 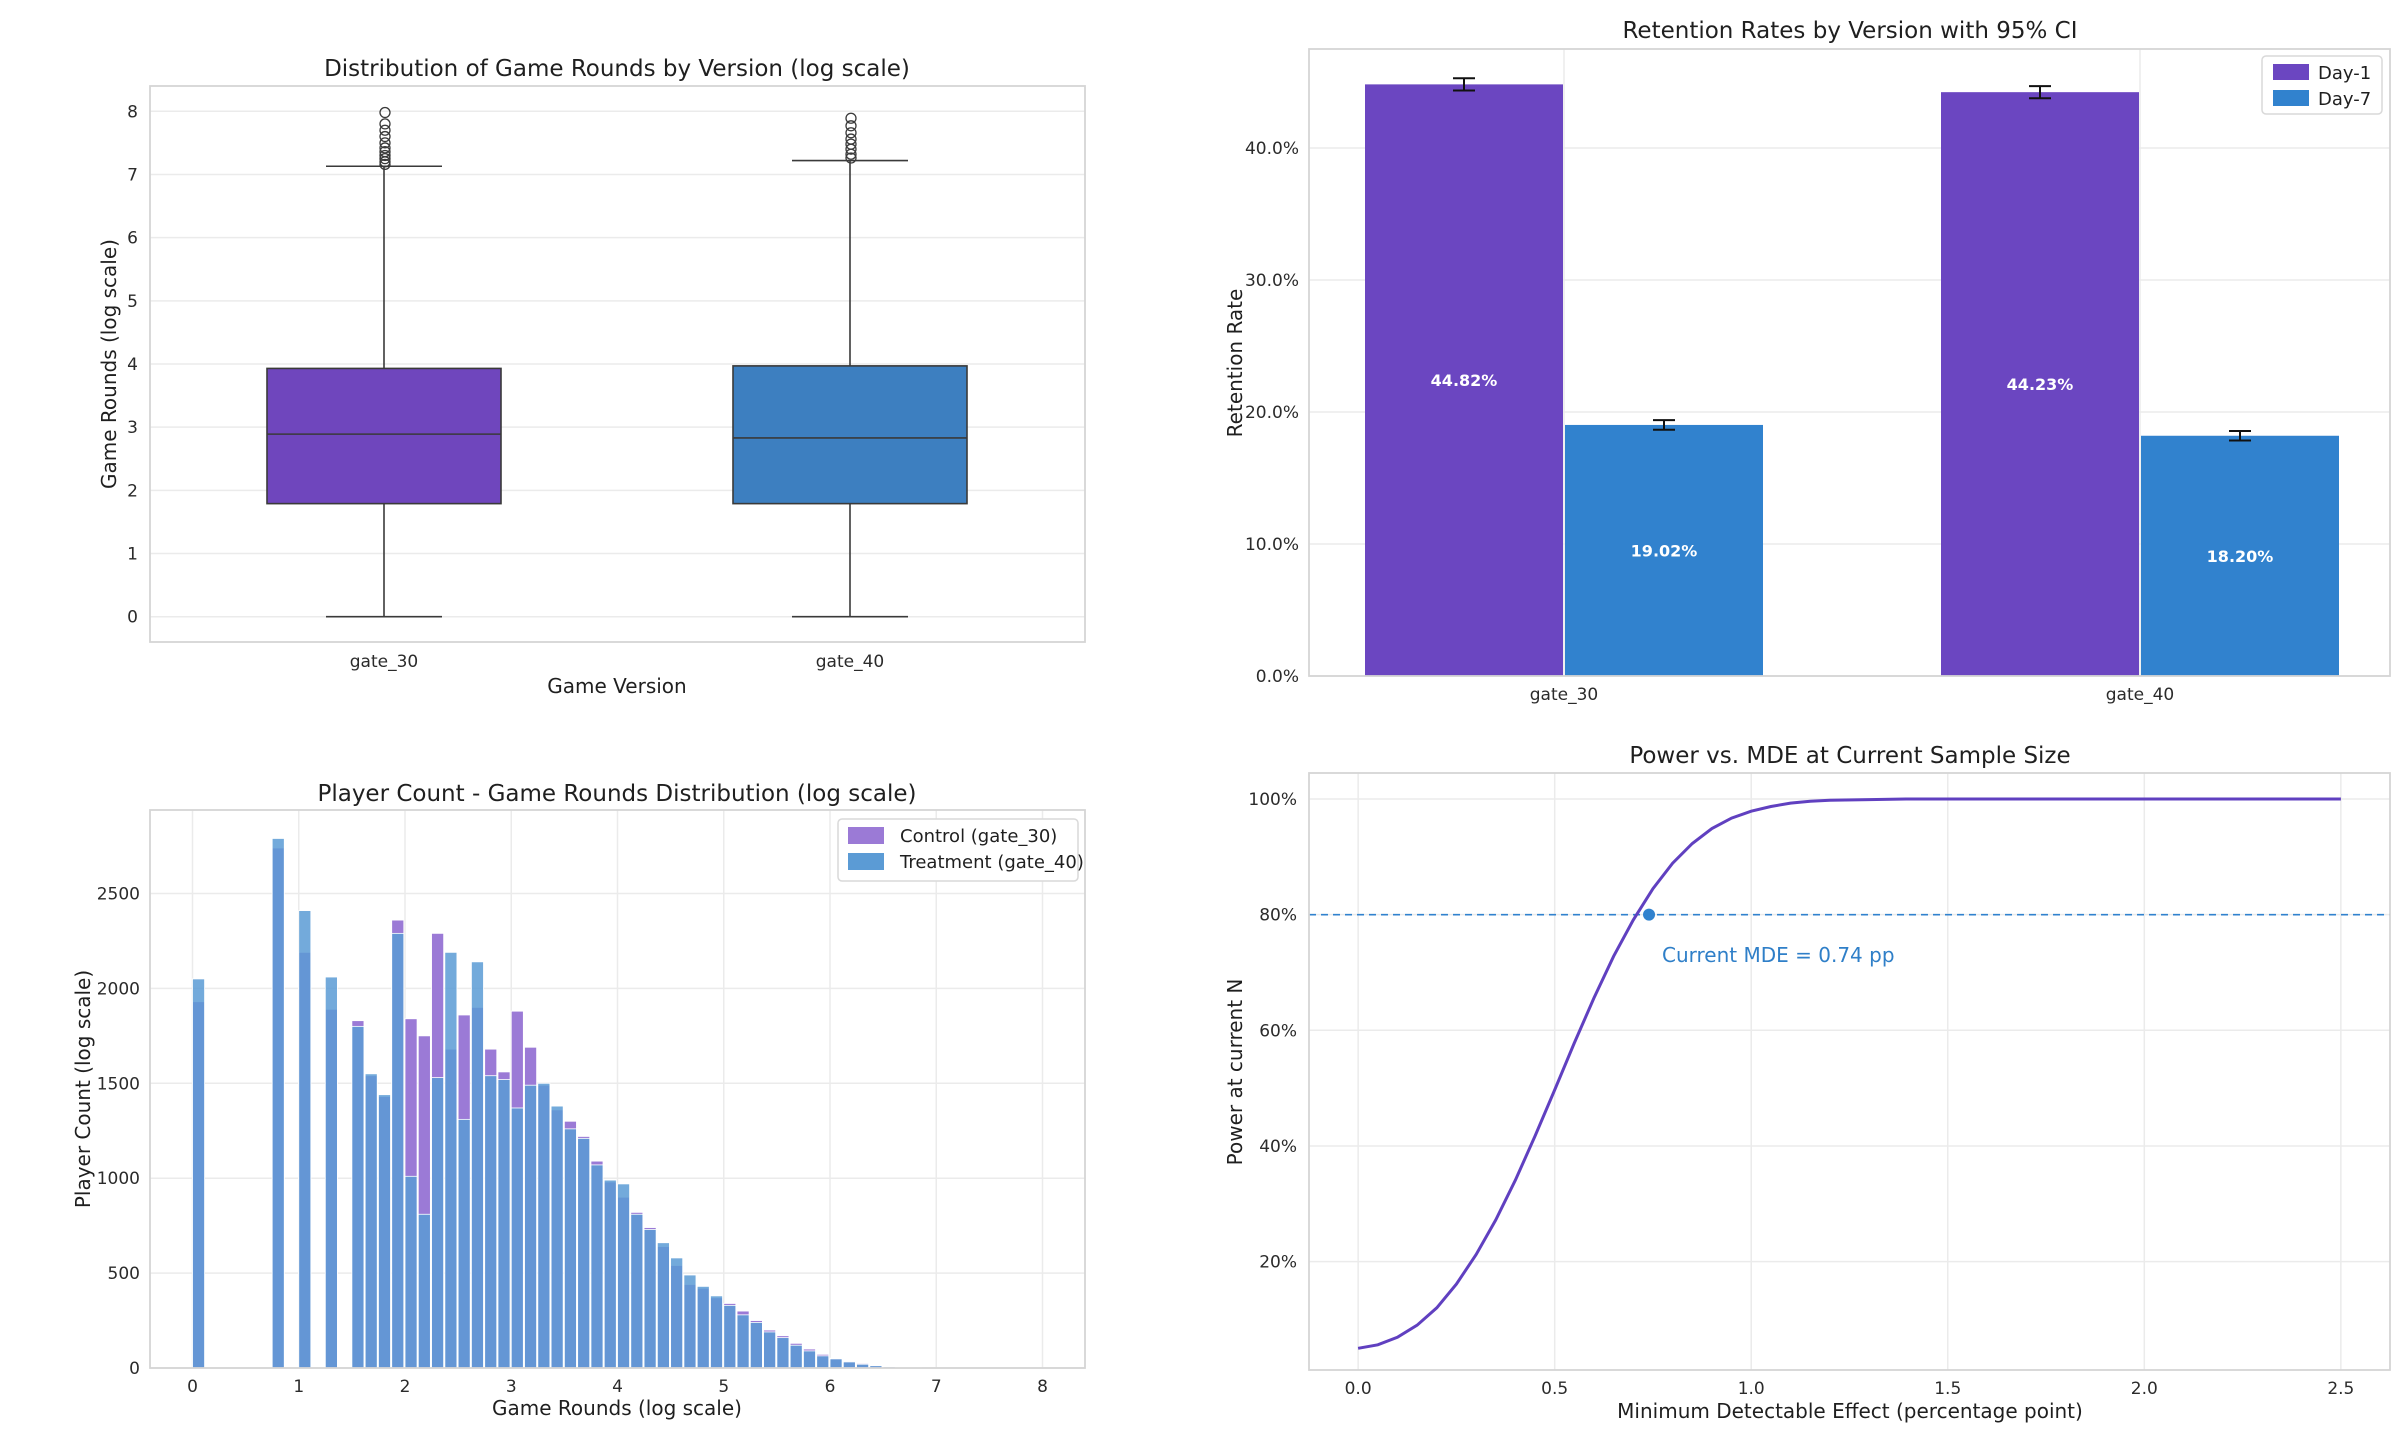 I want to click on histogram-y-ticks: 0 500 1000 1500 2000 2500, so click(x=118, y=1132).